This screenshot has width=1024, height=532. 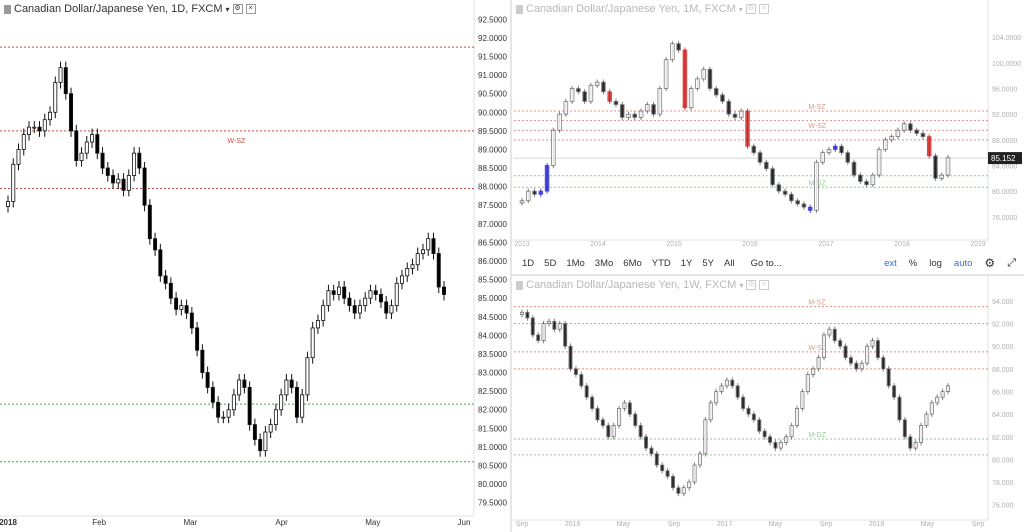 What do you see at coordinates (817, 303) in the screenshot?
I see `zone-label: M-SZ` at bounding box center [817, 303].